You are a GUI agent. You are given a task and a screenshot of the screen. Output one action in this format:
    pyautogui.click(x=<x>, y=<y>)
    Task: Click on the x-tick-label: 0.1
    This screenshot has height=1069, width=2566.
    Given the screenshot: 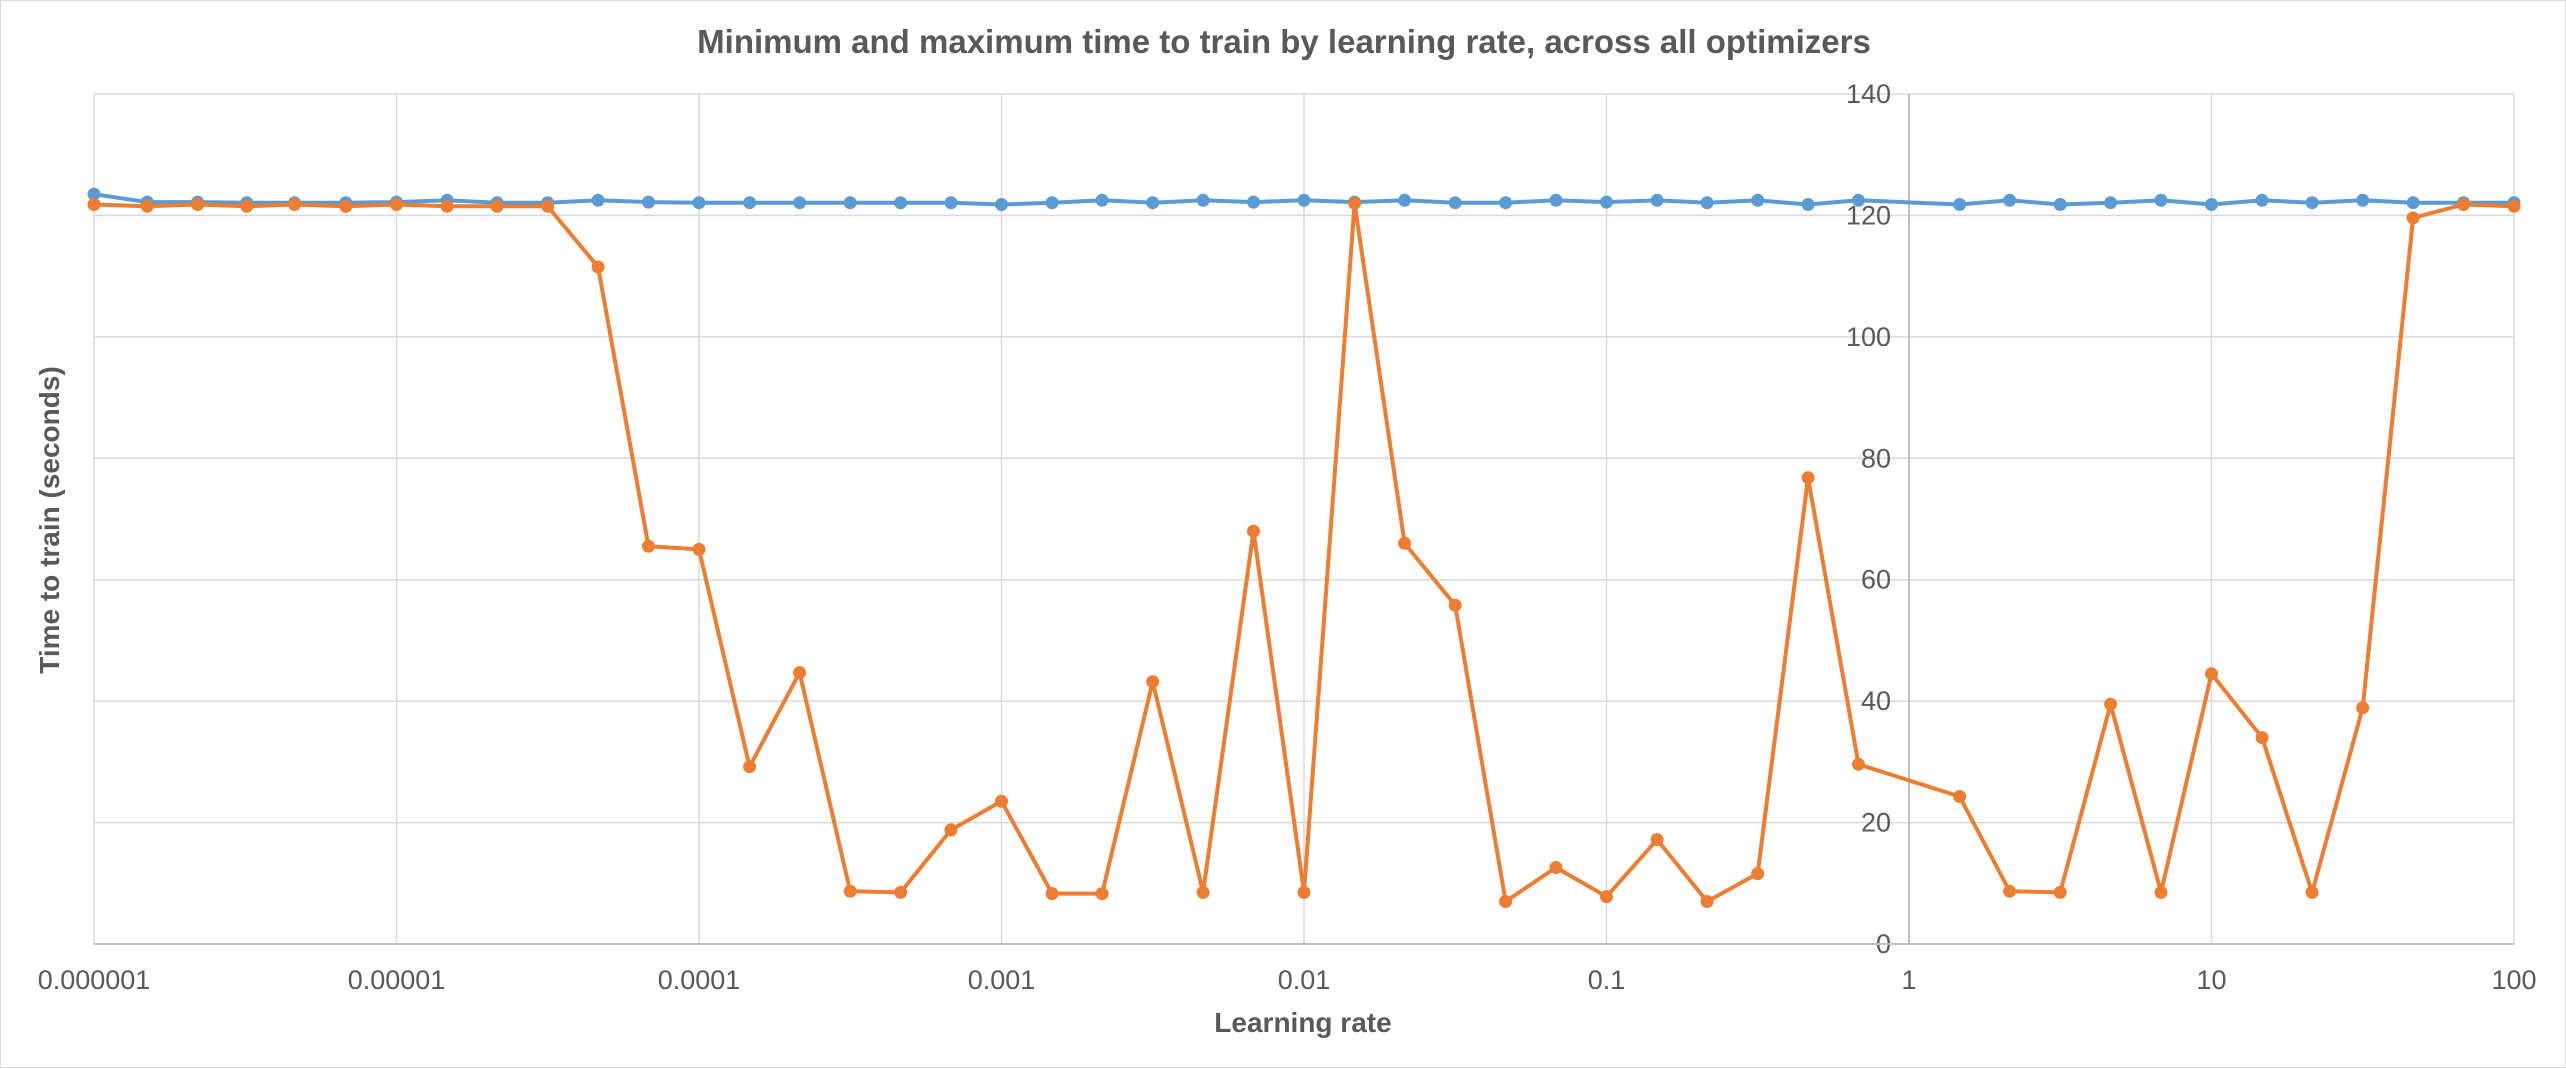 What is the action you would take?
    pyautogui.click(x=1607, y=980)
    